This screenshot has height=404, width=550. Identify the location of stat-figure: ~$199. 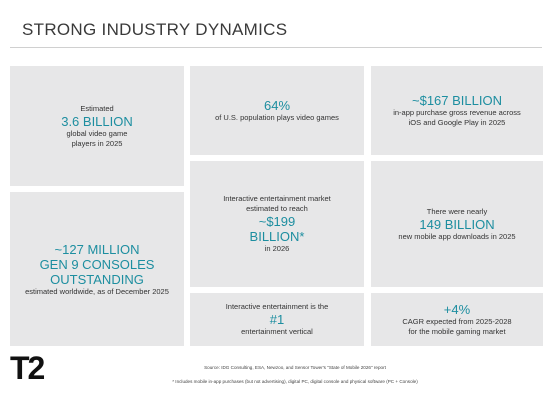
(277, 221).